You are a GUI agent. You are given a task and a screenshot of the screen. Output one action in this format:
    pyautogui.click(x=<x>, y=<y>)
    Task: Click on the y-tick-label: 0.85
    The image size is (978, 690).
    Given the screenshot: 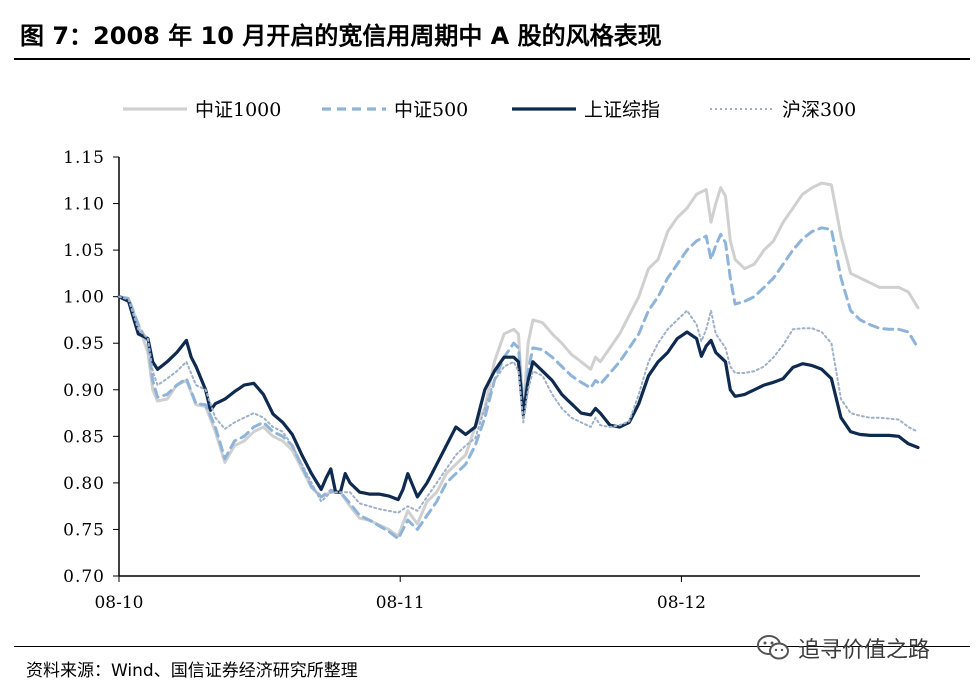 What is the action you would take?
    pyautogui.click(x=84, y=437)
    